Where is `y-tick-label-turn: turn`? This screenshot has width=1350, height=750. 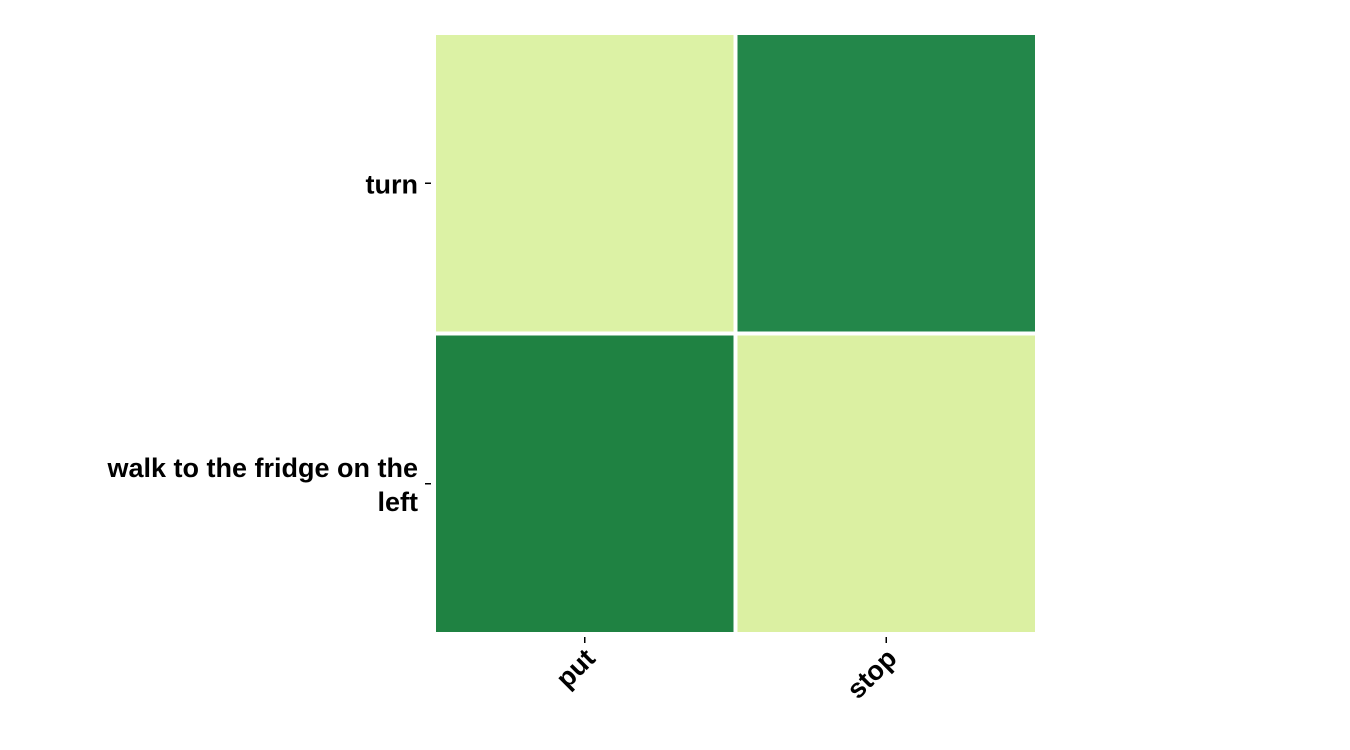
y-tick-label-turn: turn is located at coordinates (392, 184).